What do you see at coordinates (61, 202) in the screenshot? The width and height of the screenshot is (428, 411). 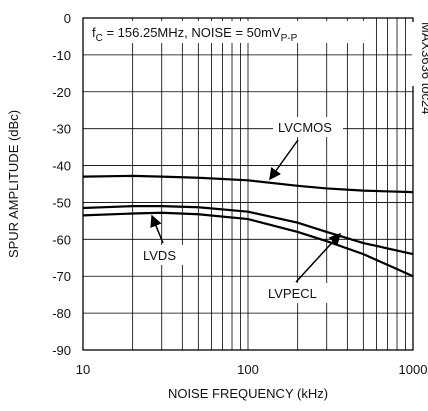 I see `y-tick-label: -50` at bounding box center [61, 202].